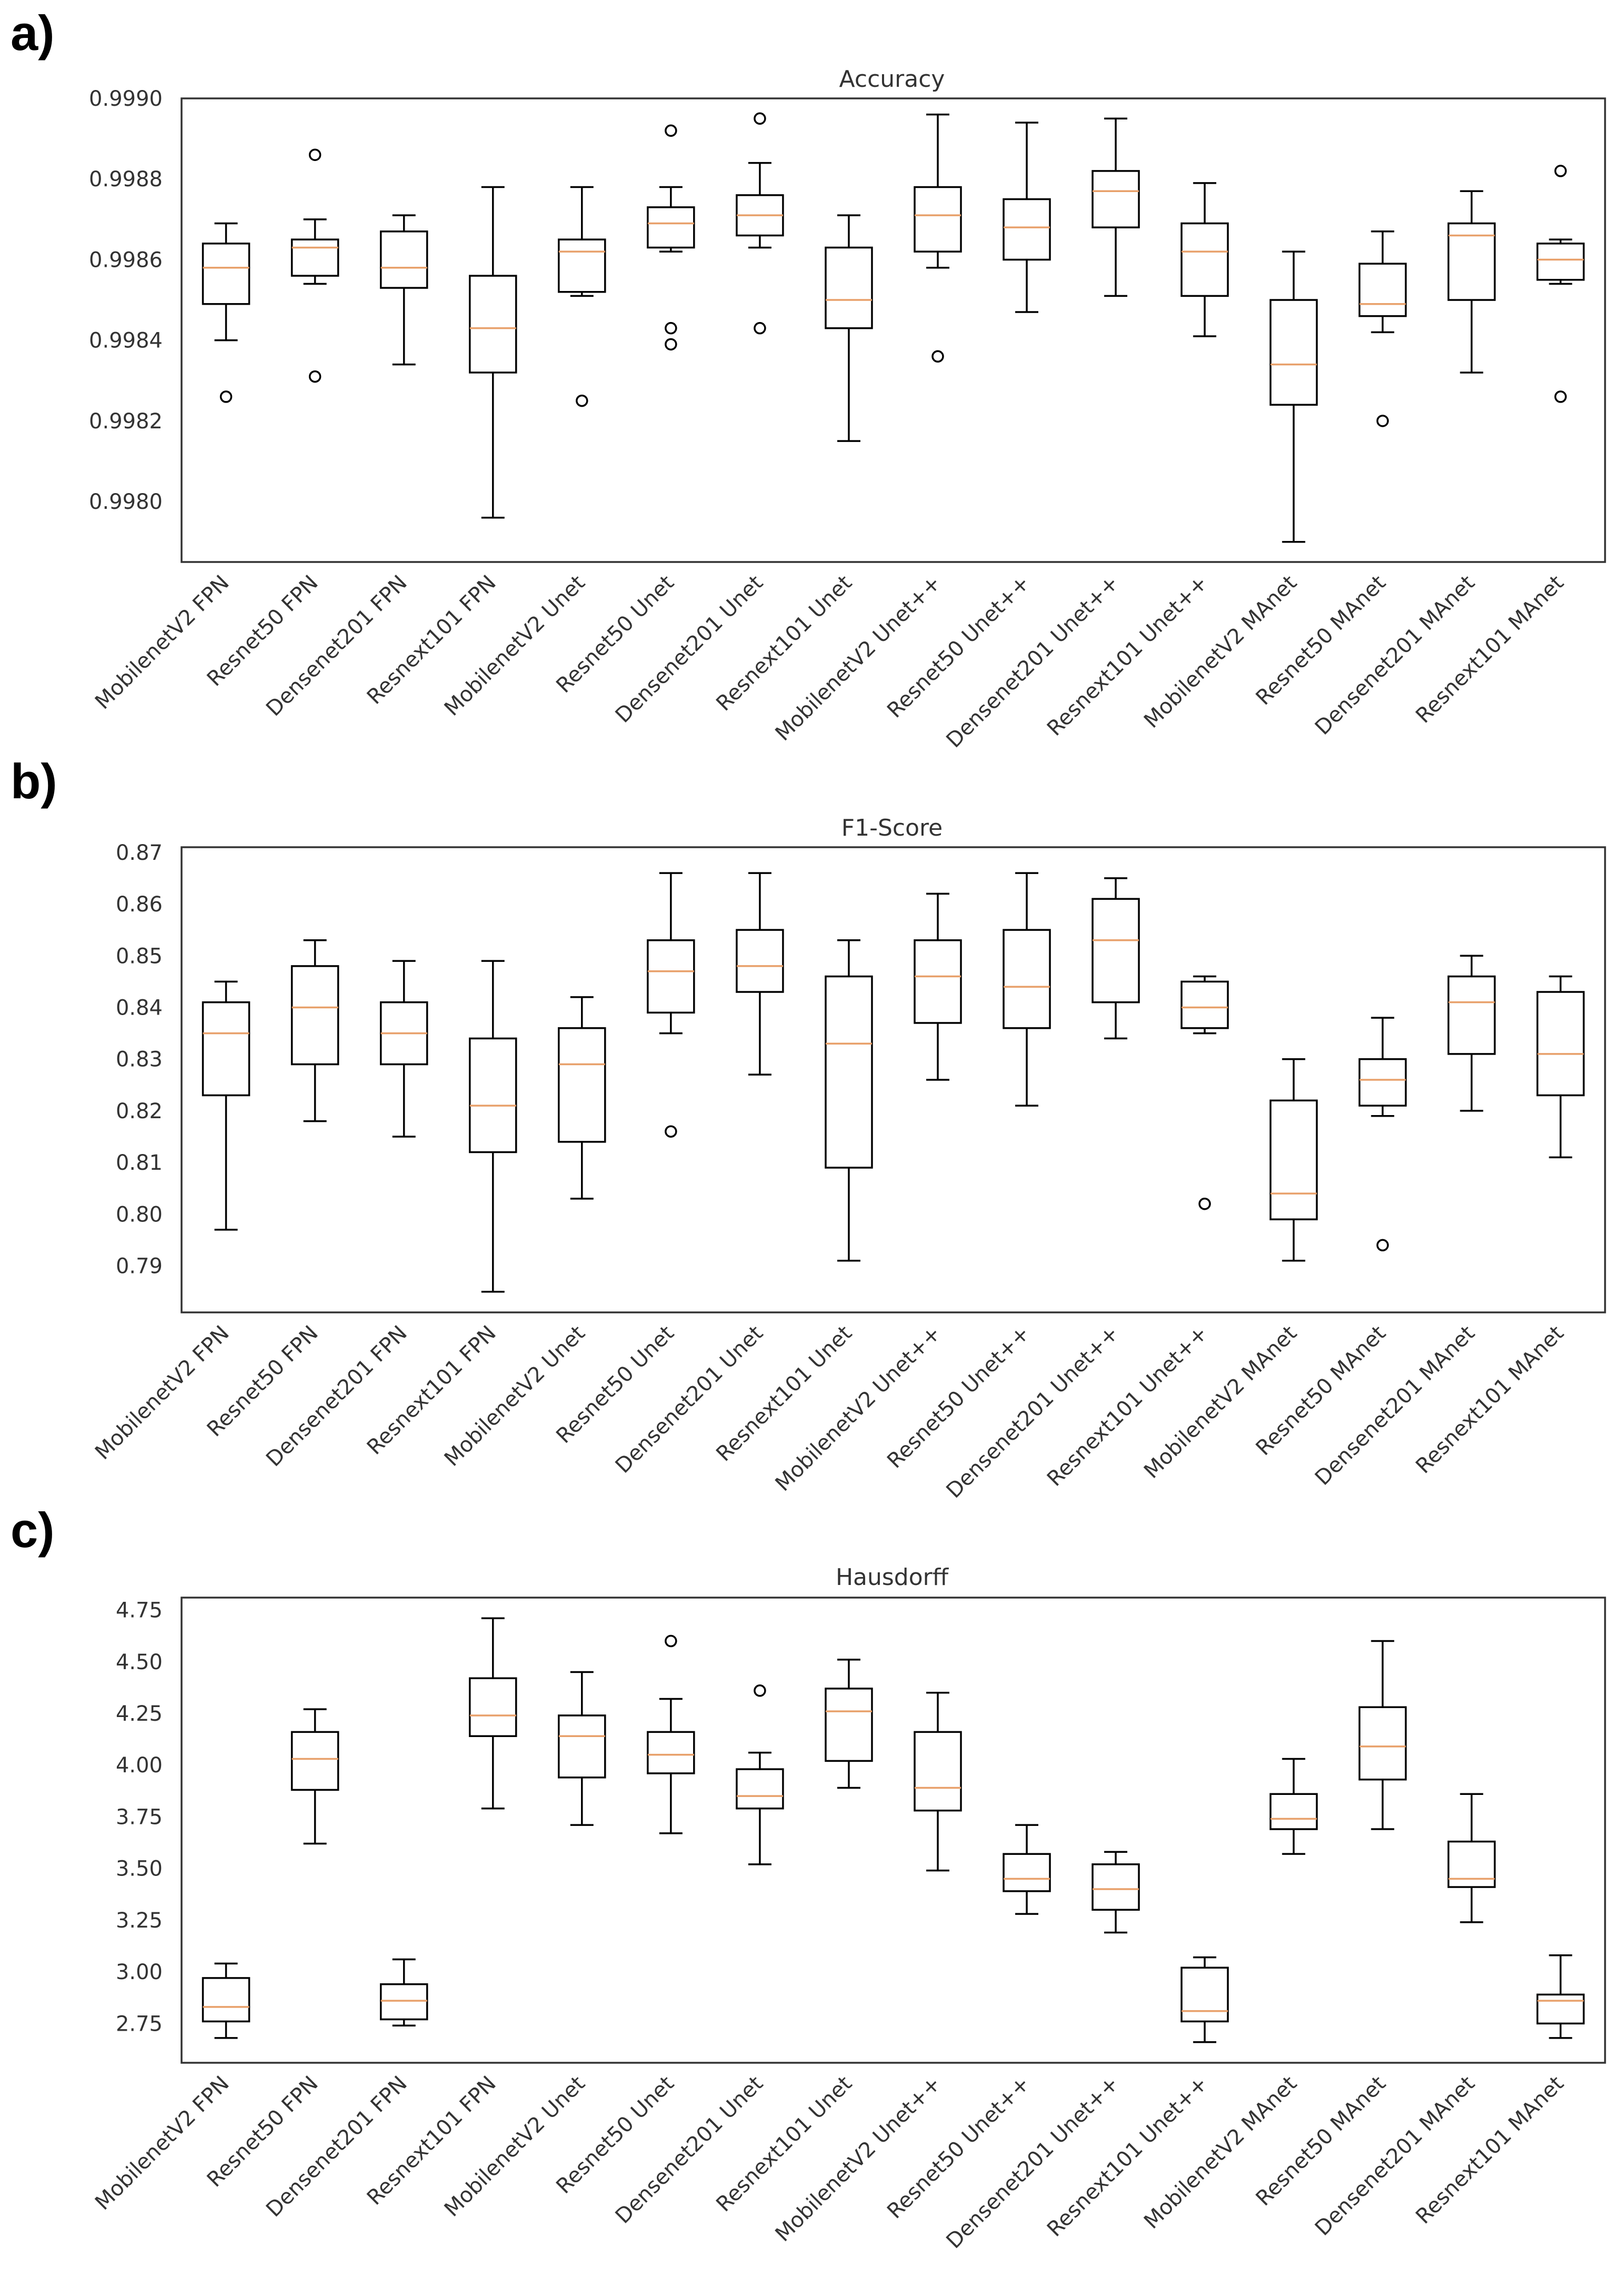 The height and width of the screenshot is (2278, 1624). What do you see at coordinates (139, 1766) in the screenshot?
I see `y-tick-label: 4.00` at bounding box center [139, 1766].